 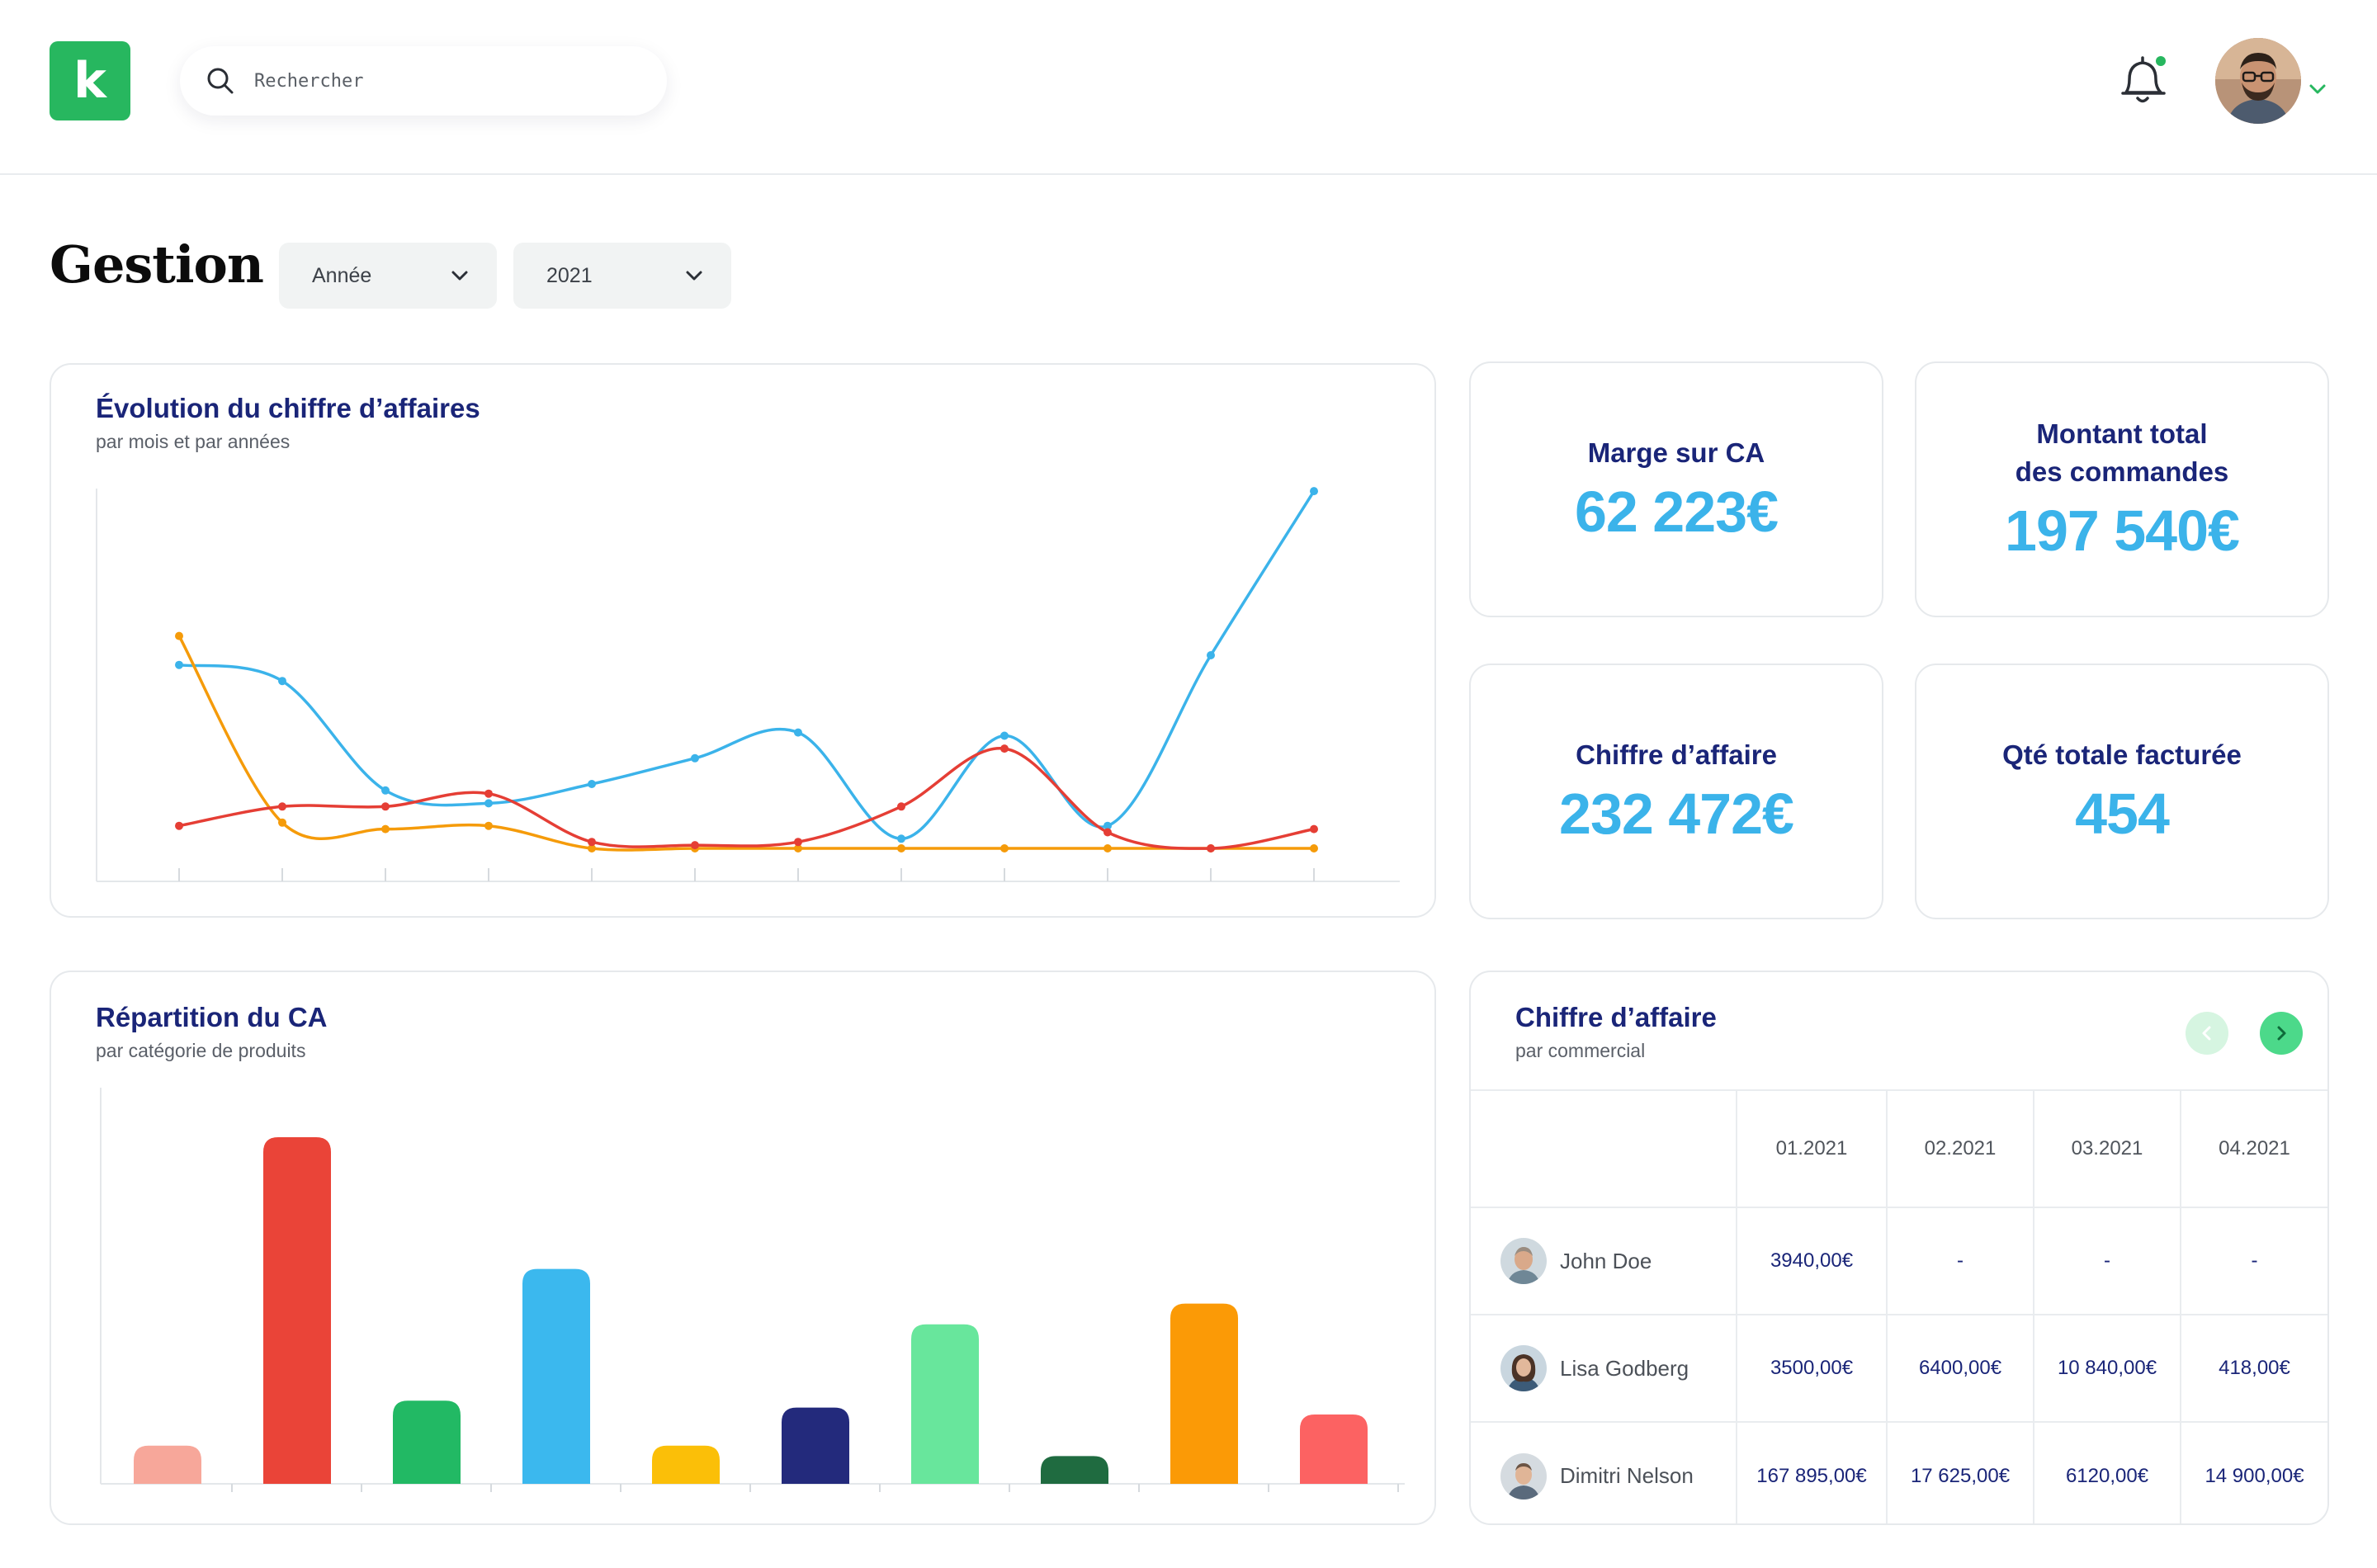 What do you see at coordinates (752, 1290) in the screenshot?
I see `category-bar-chart` at bounding box center [752, 1290].